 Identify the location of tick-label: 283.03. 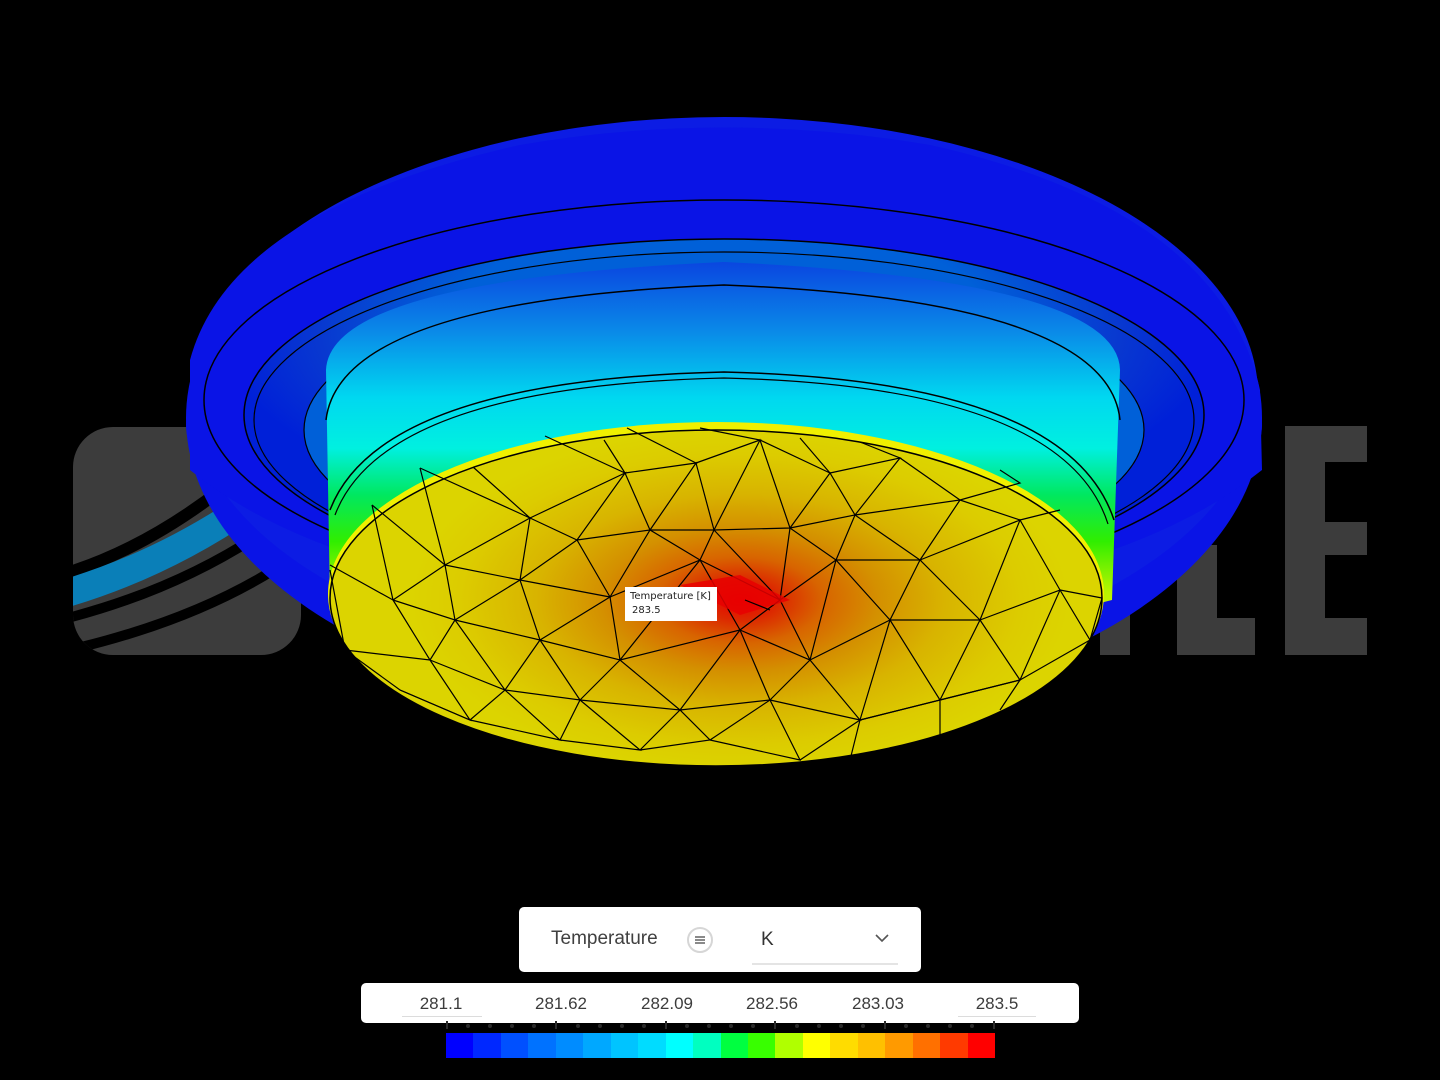
(878, 1003).